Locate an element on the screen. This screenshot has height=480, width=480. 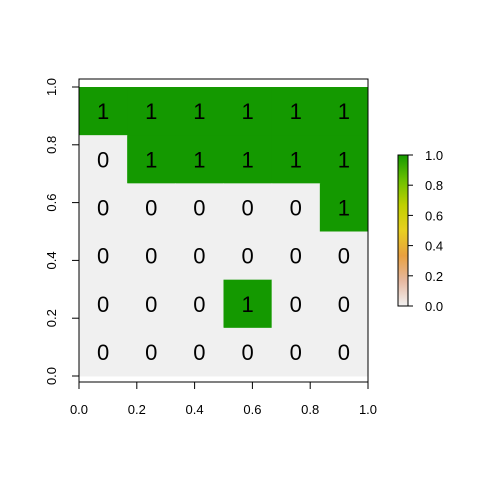
x-tick-label: 0.4 is located at coordinates (195, 409).